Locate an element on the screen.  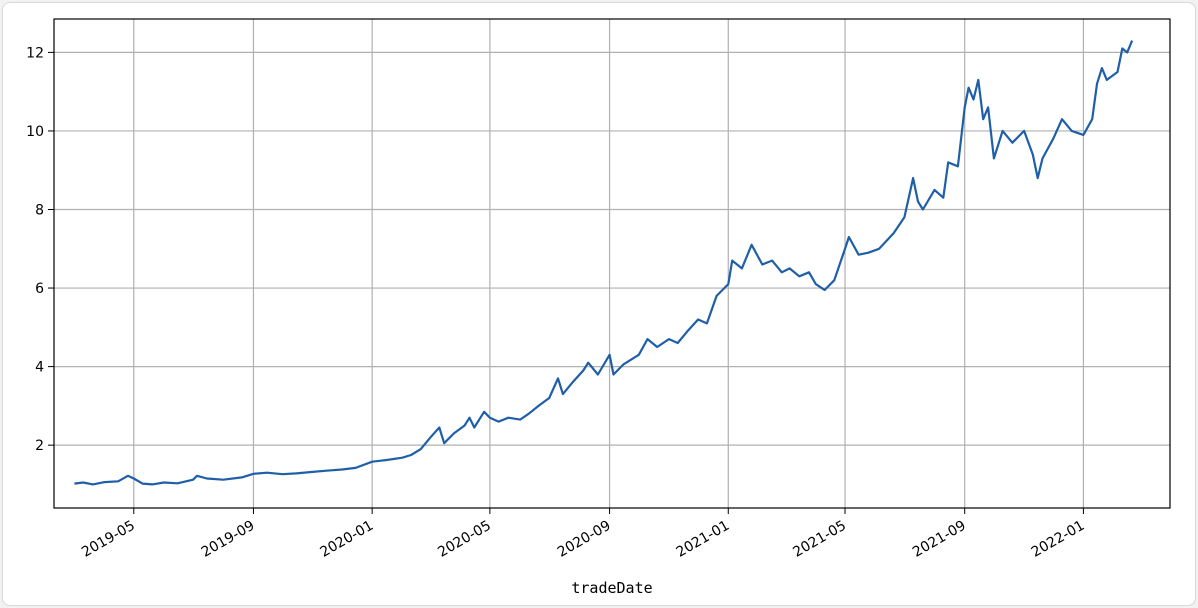
y-tick-label: 12 is located at coordinates (35, 53).